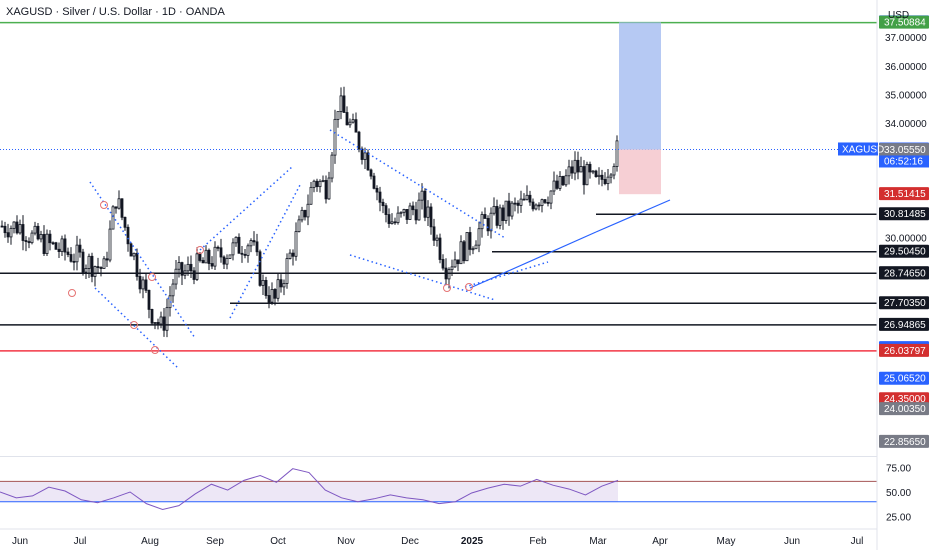  I want to click on price-tag-label: 22.85650, so click(905, 442).